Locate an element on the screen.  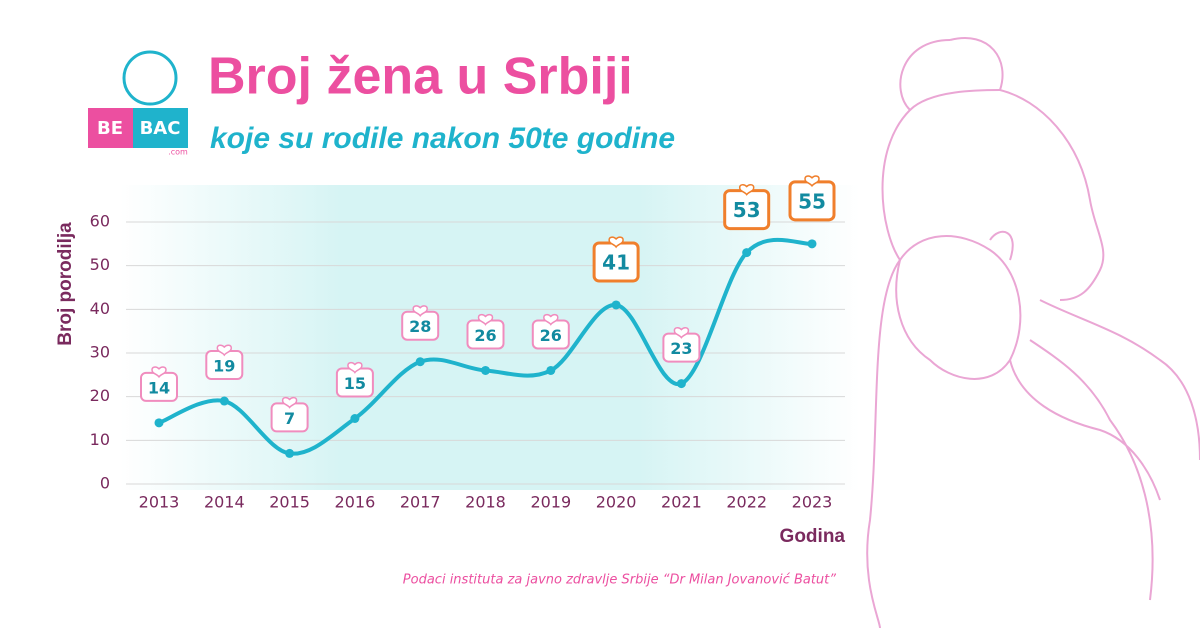
x-tick-label: 2018 is located at coordinates (485, 502).